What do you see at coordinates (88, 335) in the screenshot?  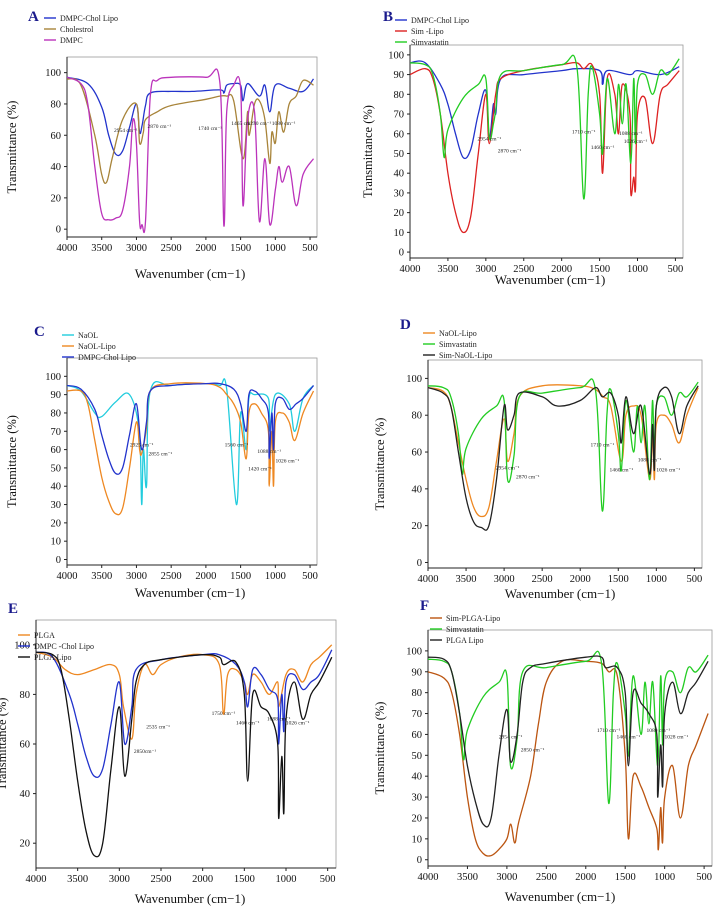 I see `legend-entry: NaOL` at bounding box center [88, 335].